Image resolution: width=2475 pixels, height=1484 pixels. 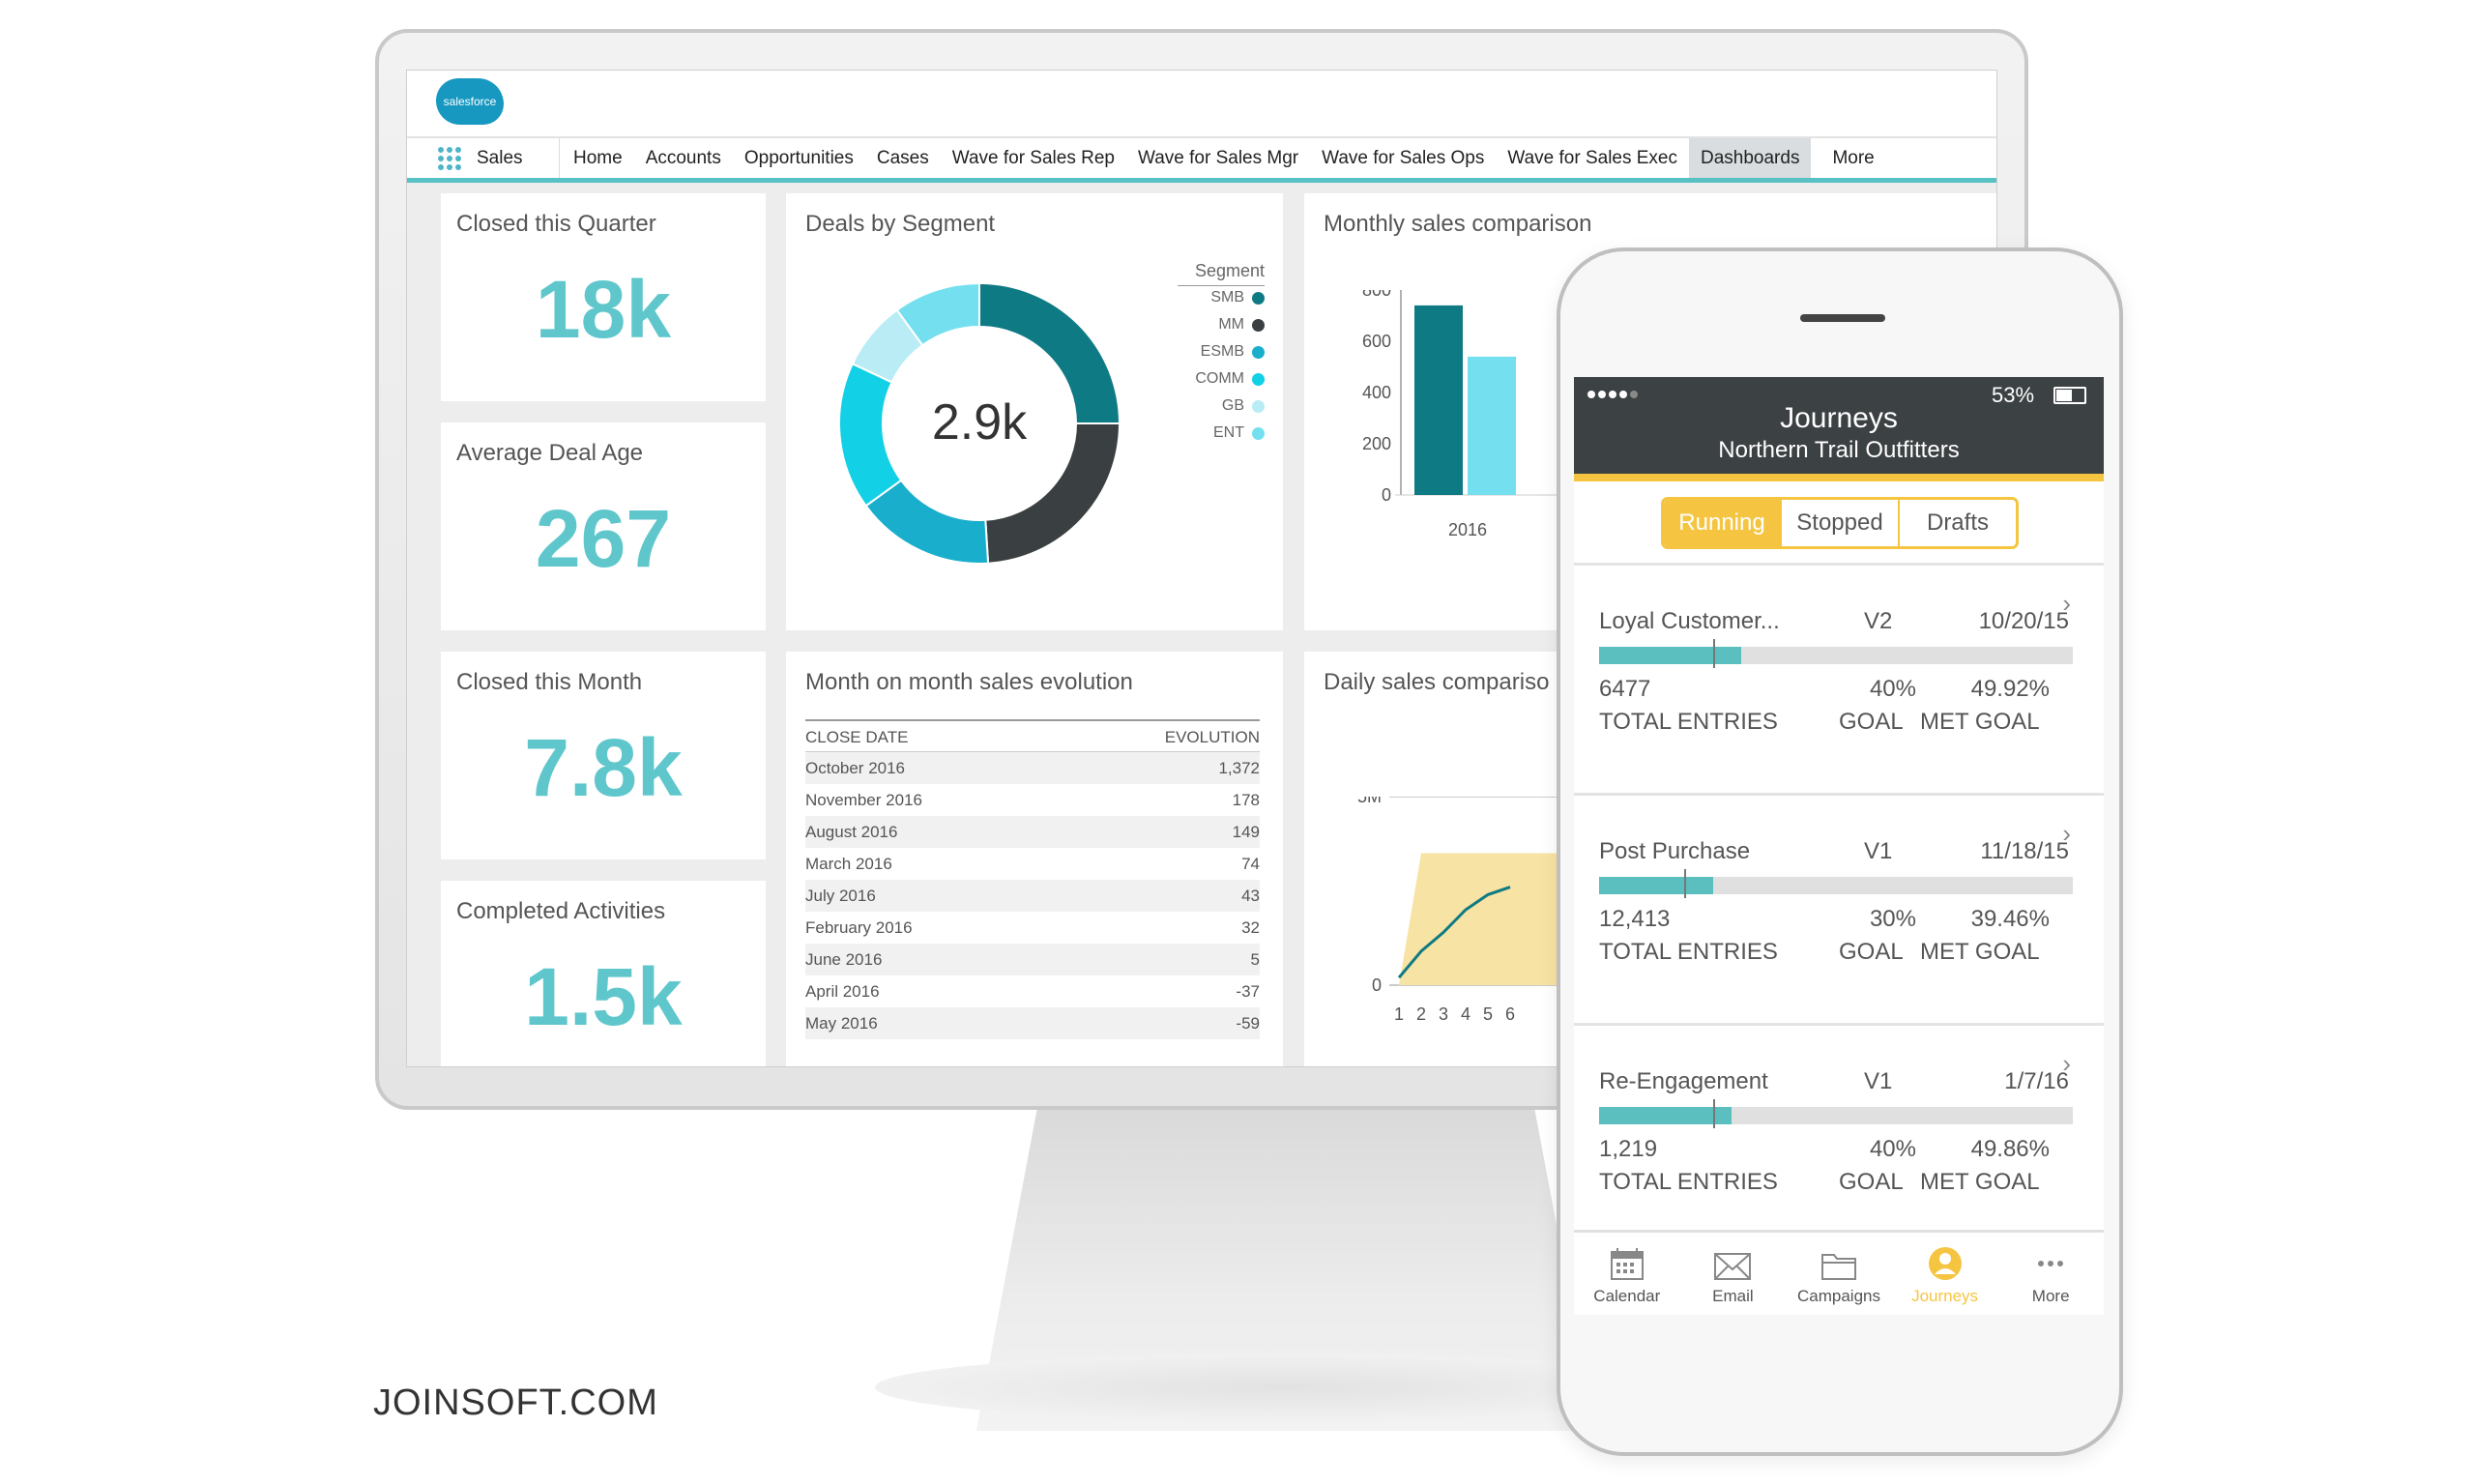 What do you see at coordinates (1032, 960) in the screenshot?
I see `table-row: June 2016 5` at bounding box center [1032, 960].